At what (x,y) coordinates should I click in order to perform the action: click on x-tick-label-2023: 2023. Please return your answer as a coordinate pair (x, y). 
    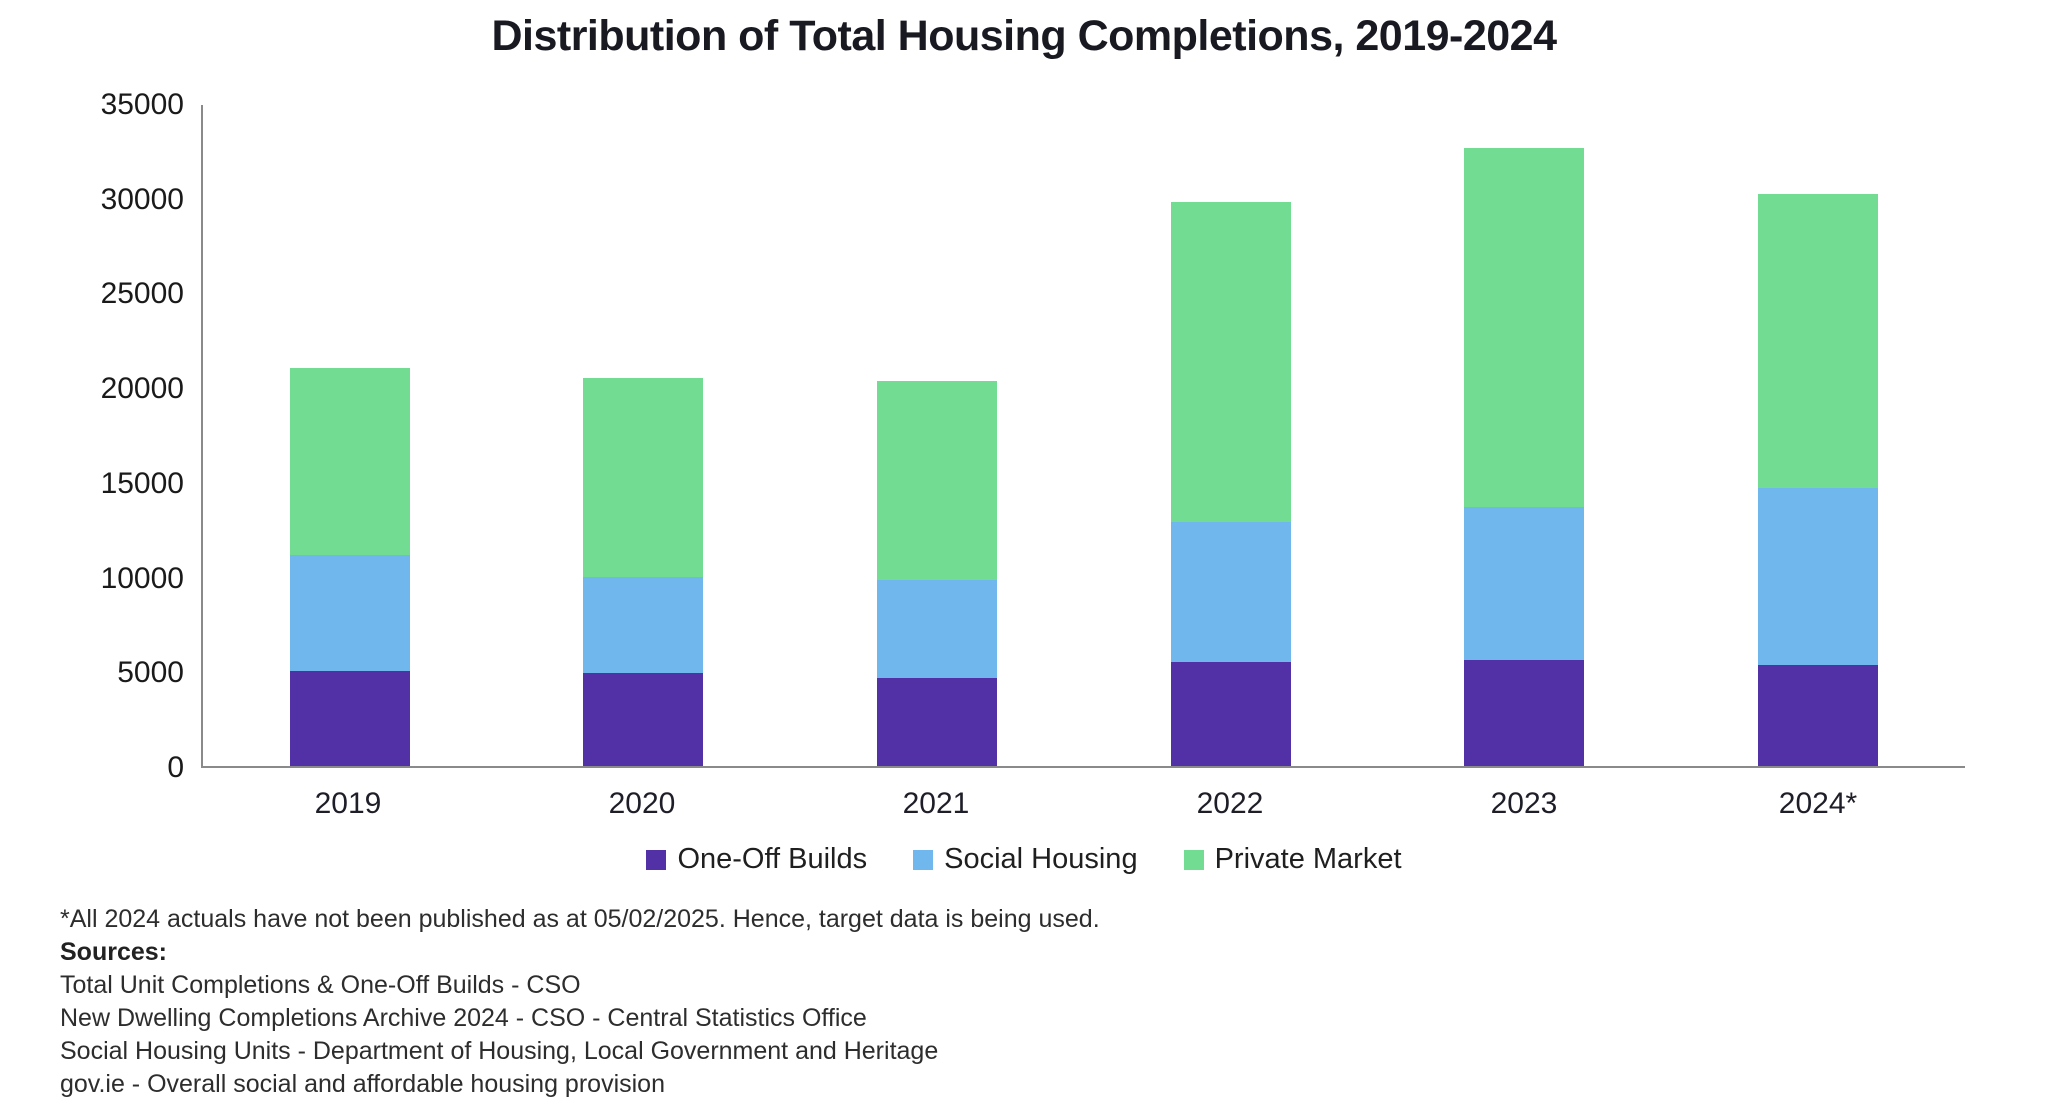
    Looking at the image, I should click on (1524, 803).